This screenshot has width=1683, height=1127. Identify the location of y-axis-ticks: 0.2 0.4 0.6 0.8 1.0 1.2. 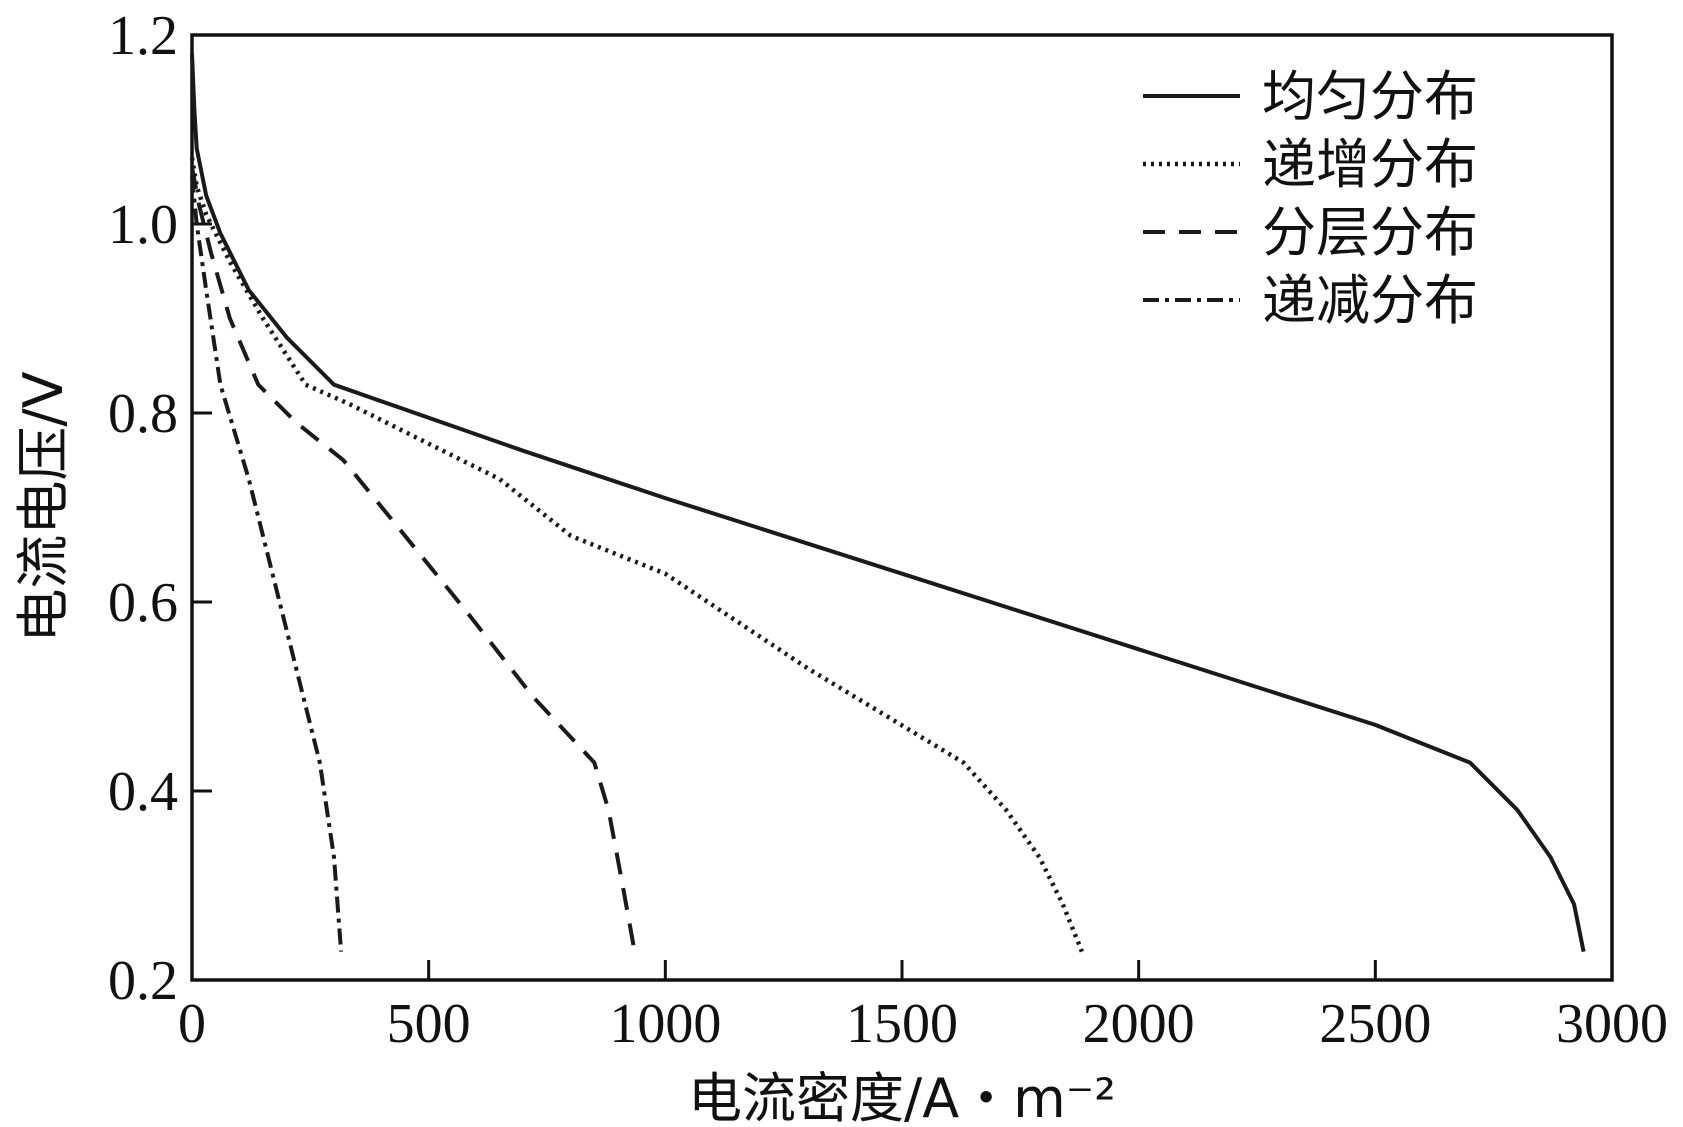
(160, 508).